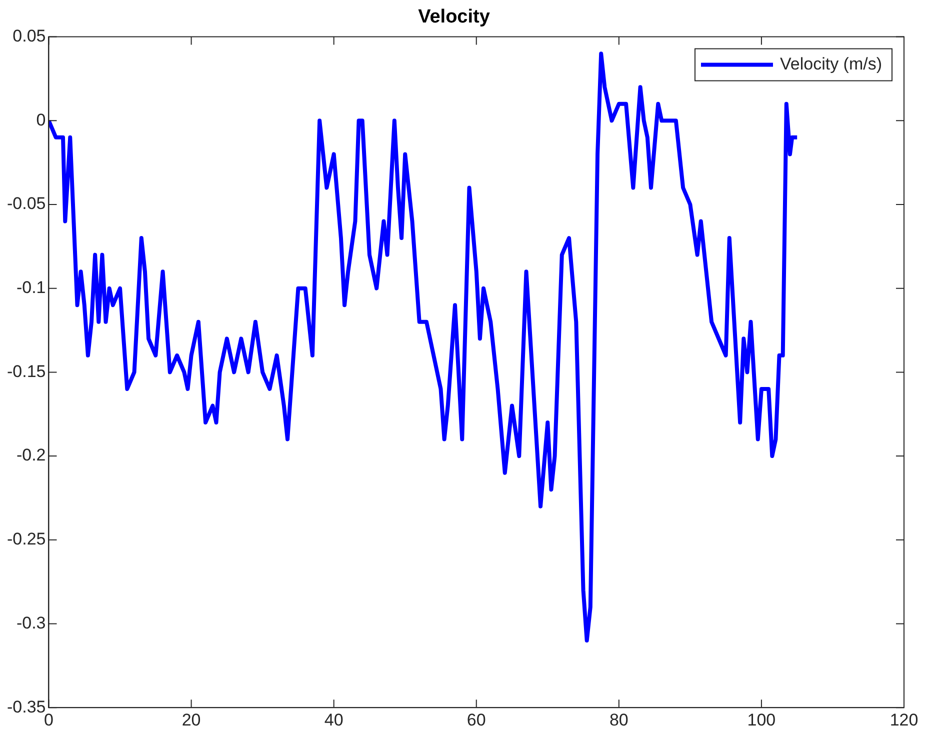 This screenshot has height=738, width=932. Describe the element at coordinates (26, 539) in the screenshot. I see `y-tick-label: -0.25` at that location.